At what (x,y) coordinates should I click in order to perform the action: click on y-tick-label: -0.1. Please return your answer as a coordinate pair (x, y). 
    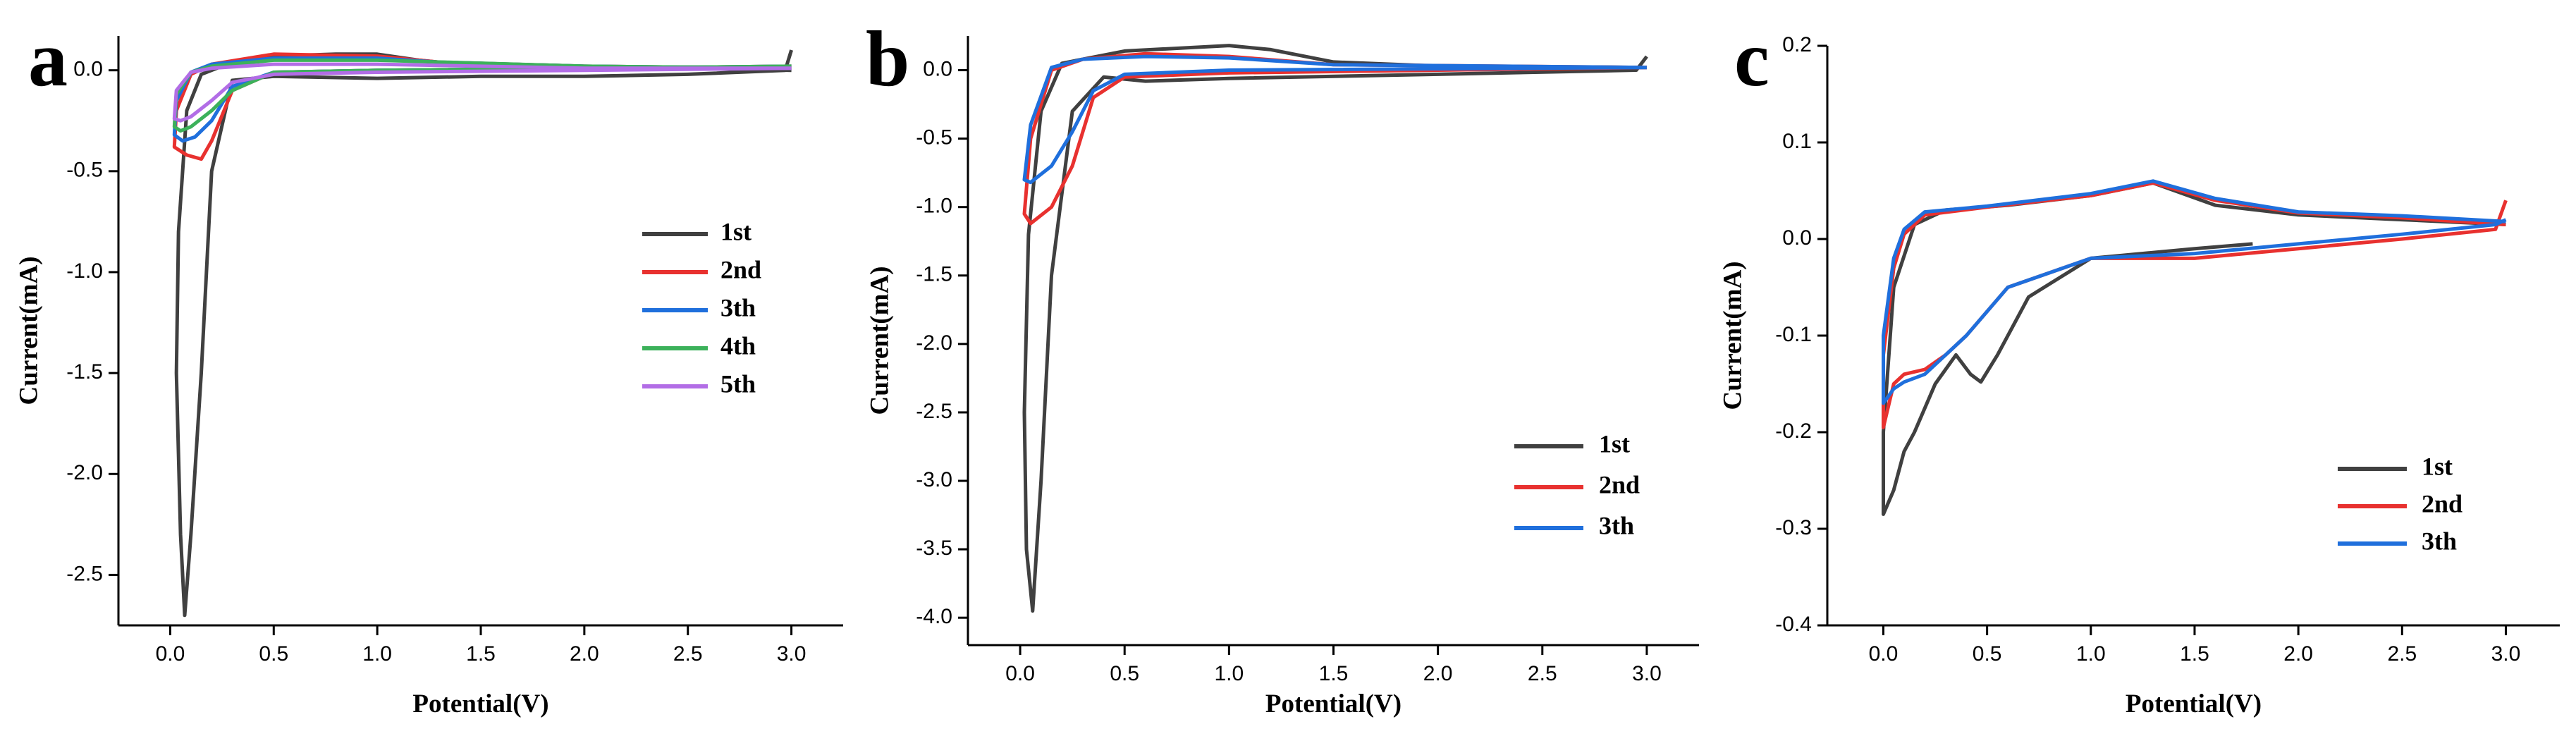
    Looking at the image, I should click on (1793, 334).